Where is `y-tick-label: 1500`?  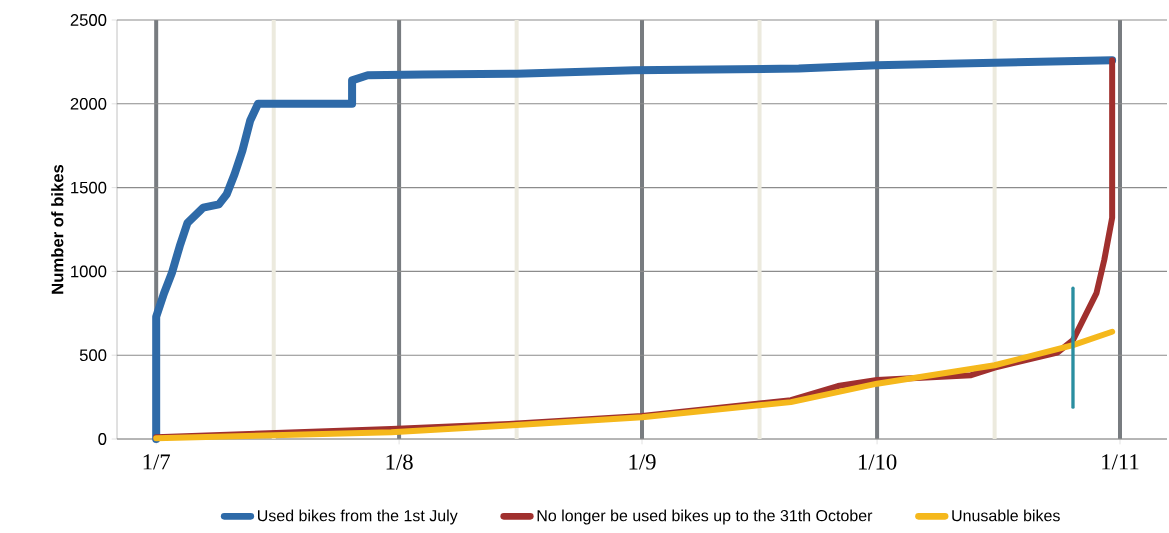
y-tick-label: 1500 is located at coordinates (89, 187).